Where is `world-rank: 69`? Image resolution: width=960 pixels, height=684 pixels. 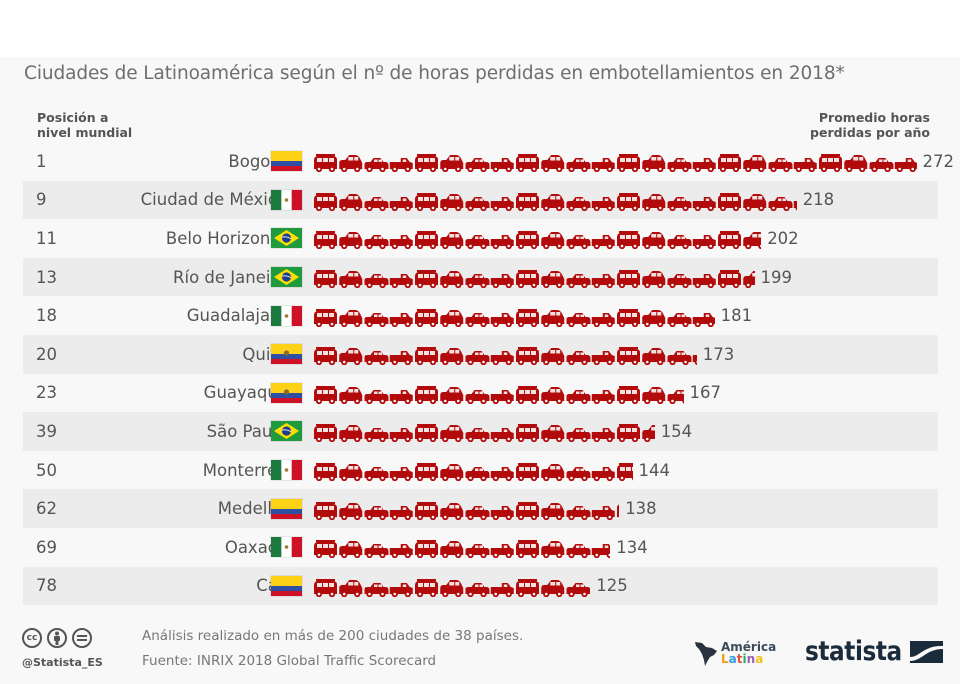 world-rank: 69 is located at coordinates (46, 547).